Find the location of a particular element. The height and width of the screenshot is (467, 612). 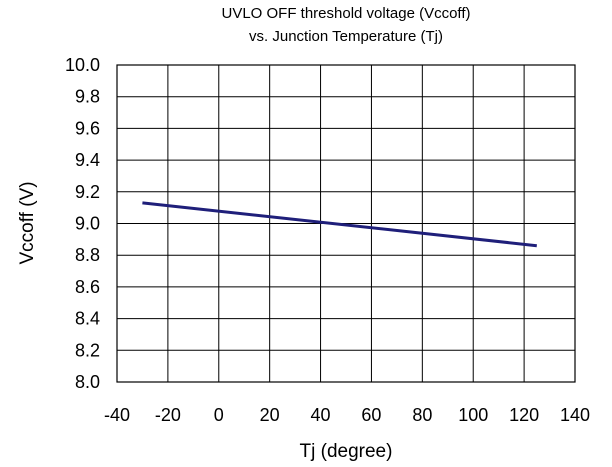

x-tick-label: 80 is located at coordinates (422, 415).